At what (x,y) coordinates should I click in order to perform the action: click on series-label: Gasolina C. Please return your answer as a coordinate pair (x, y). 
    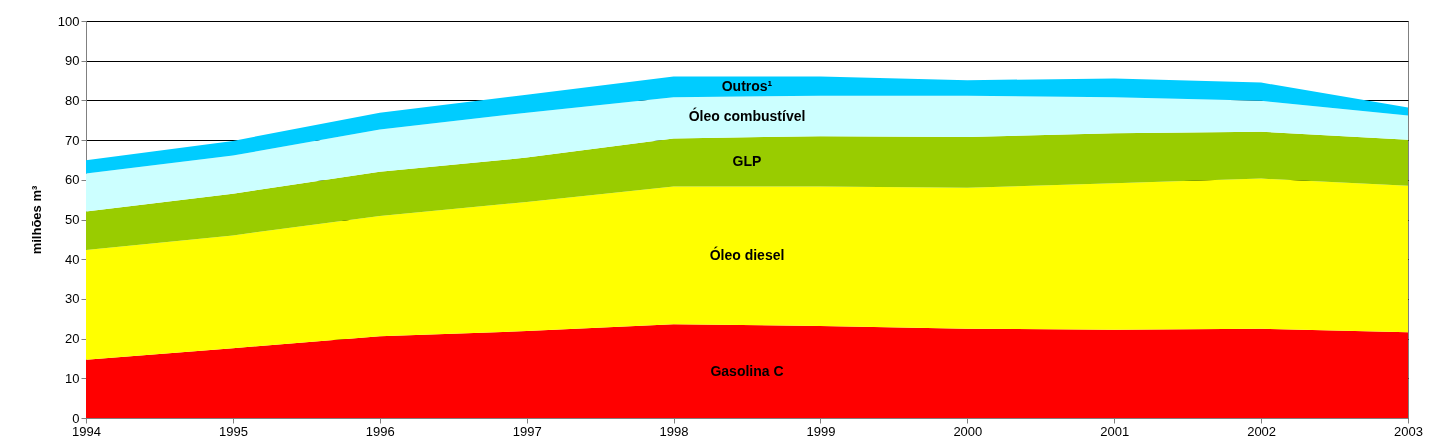
    Looking at the image, I should click on (747, 370).